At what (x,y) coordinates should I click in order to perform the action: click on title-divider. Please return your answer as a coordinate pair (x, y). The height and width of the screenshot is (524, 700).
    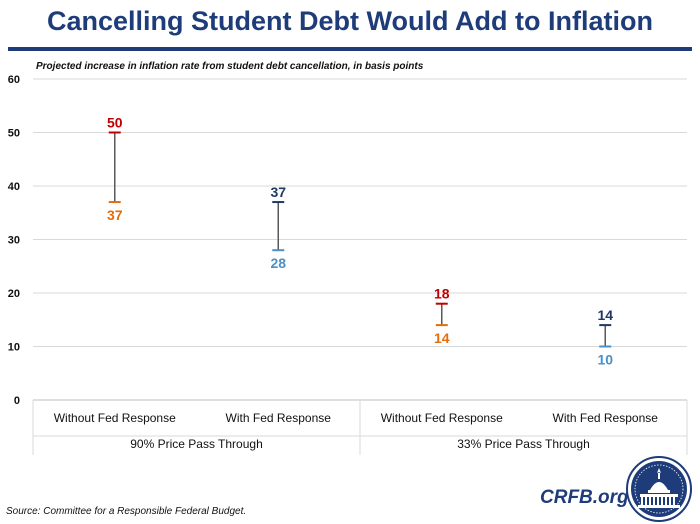
    Looking at the image, I should click on (350, 49).